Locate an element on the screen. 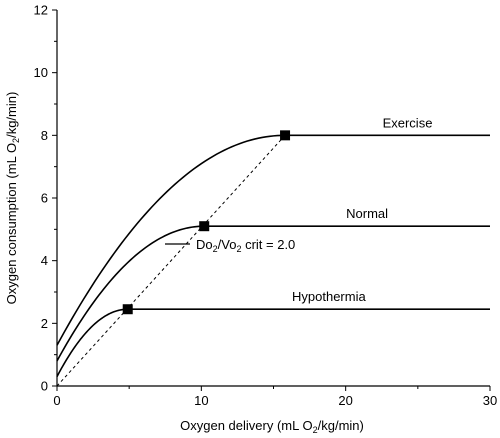  critical-point-marker-normal is located at coordinates (204, 226).